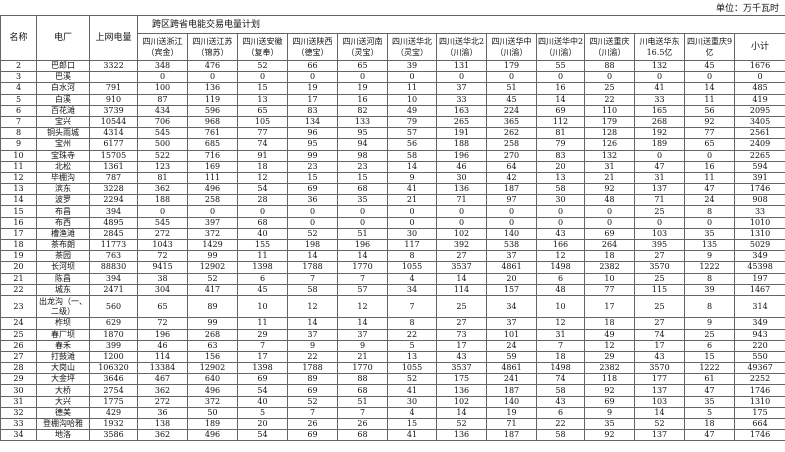 The width and height of the screenshot is (785, 452). What do you see at coordinates (412, 66) in the screenshot?
I see `plan-value: 39` at bounding box center [412, 66].